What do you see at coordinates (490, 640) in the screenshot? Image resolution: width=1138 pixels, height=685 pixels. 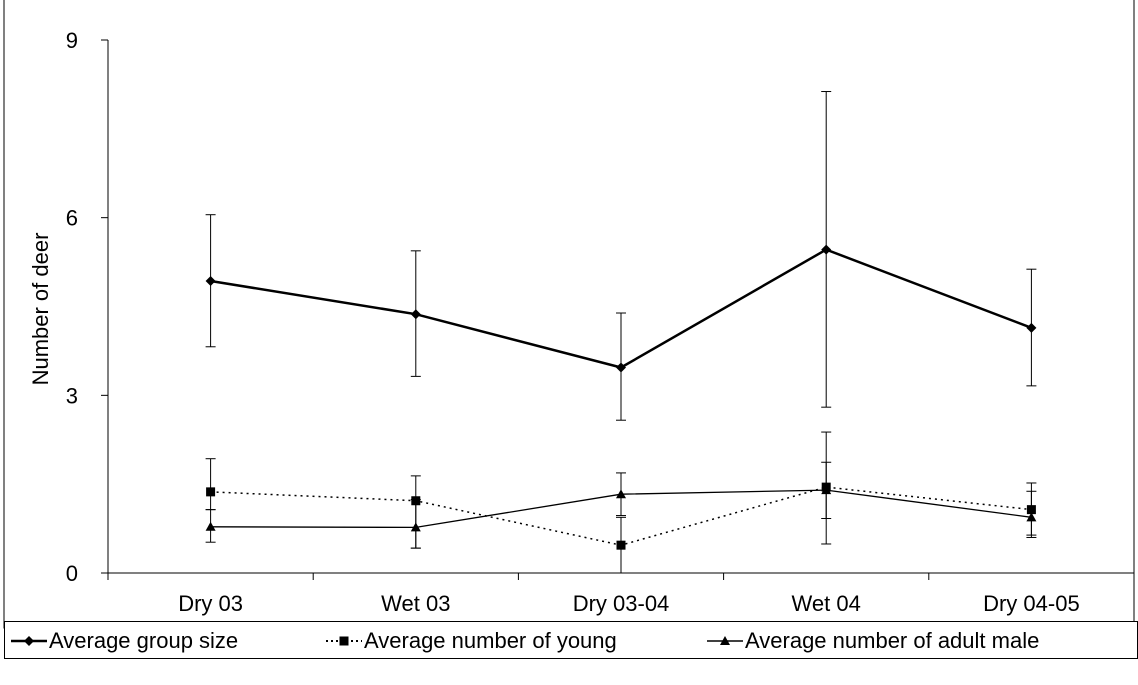 I see `legend-label: Average number of young` at bounding box center [490, 640].